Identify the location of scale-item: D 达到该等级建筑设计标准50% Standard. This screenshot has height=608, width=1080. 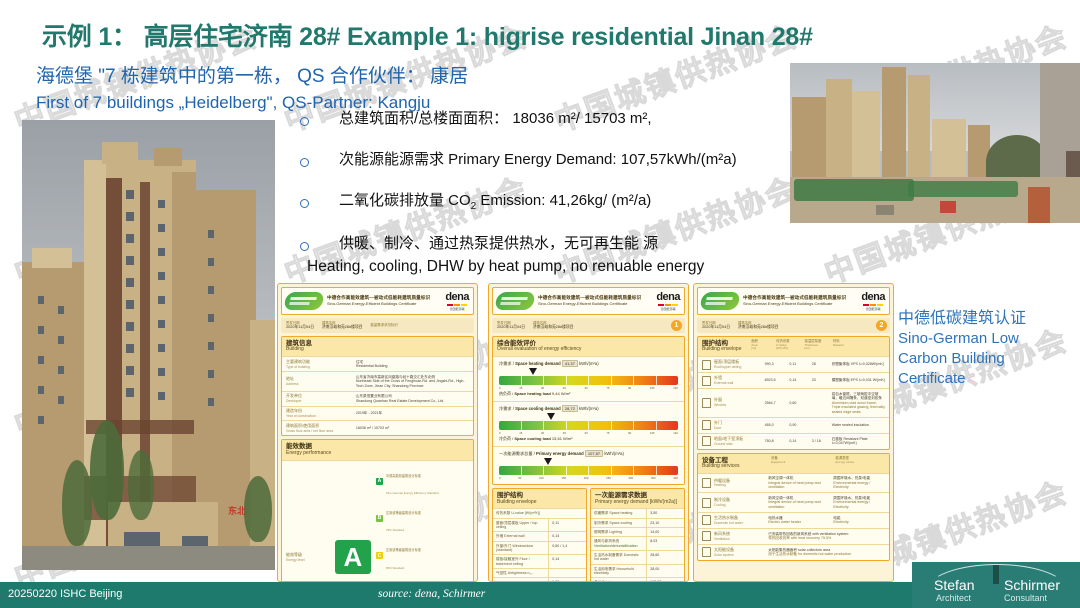
(422, 578).